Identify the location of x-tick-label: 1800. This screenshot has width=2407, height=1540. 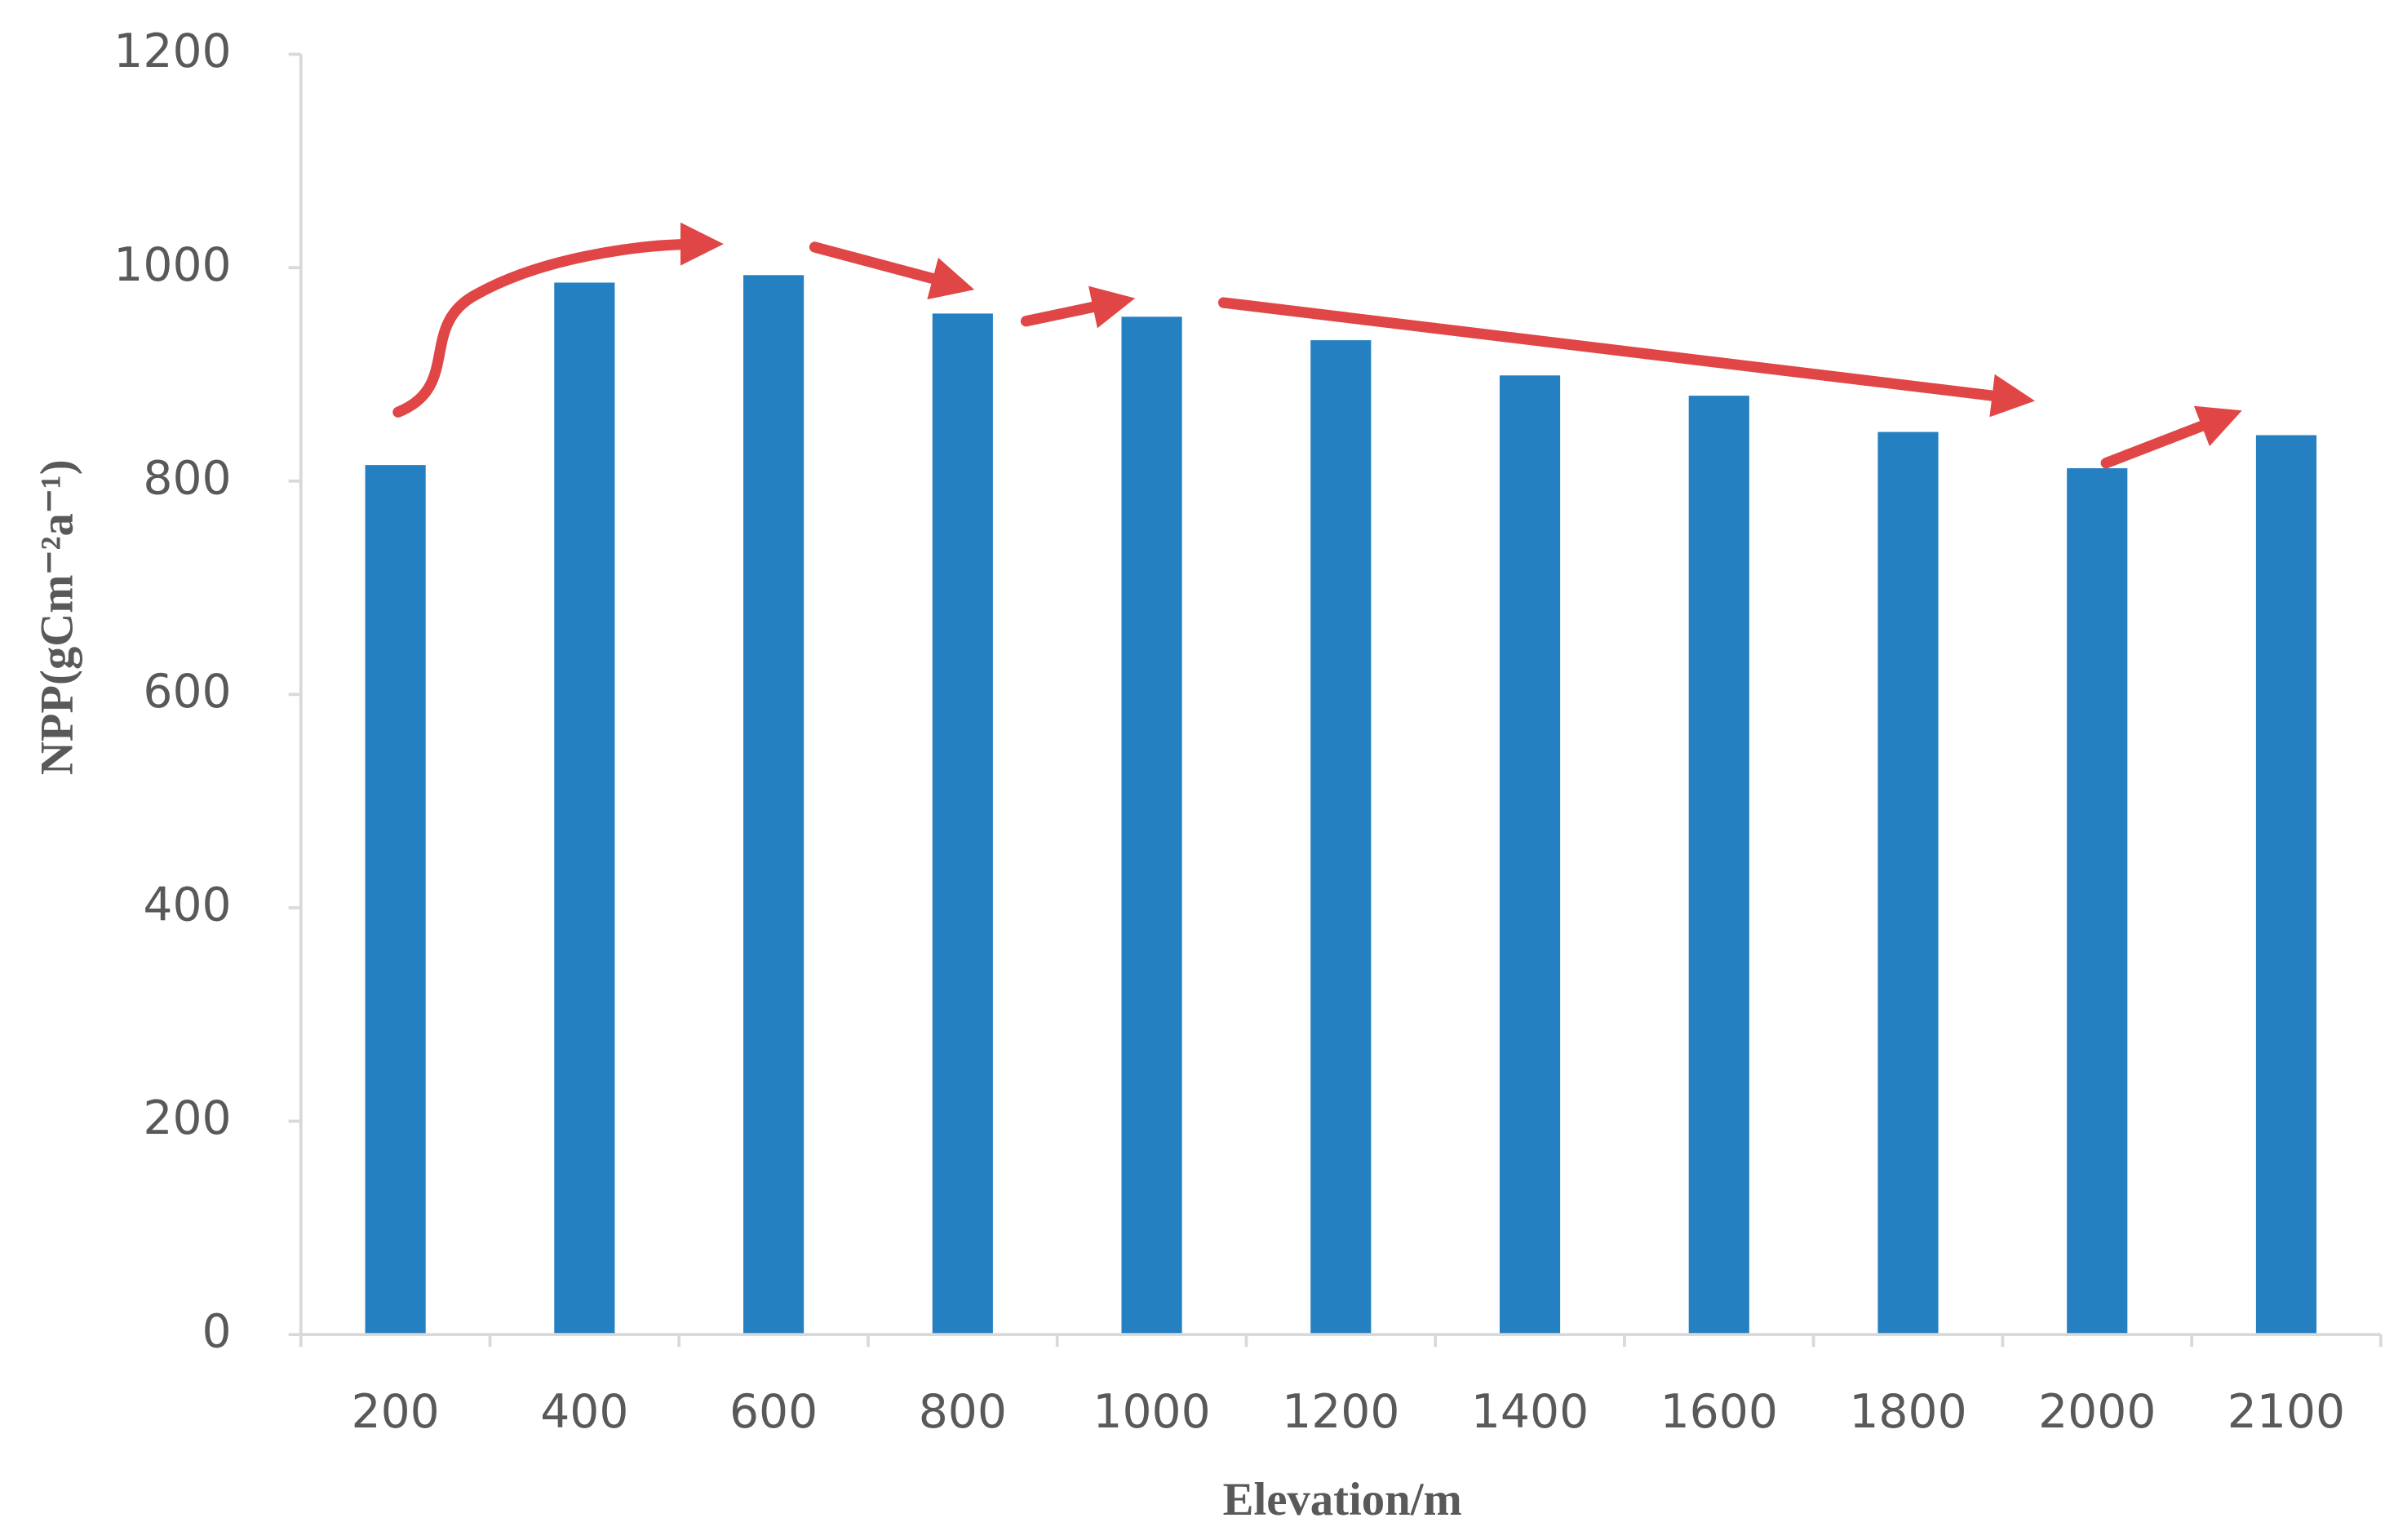
(1908, 1412).